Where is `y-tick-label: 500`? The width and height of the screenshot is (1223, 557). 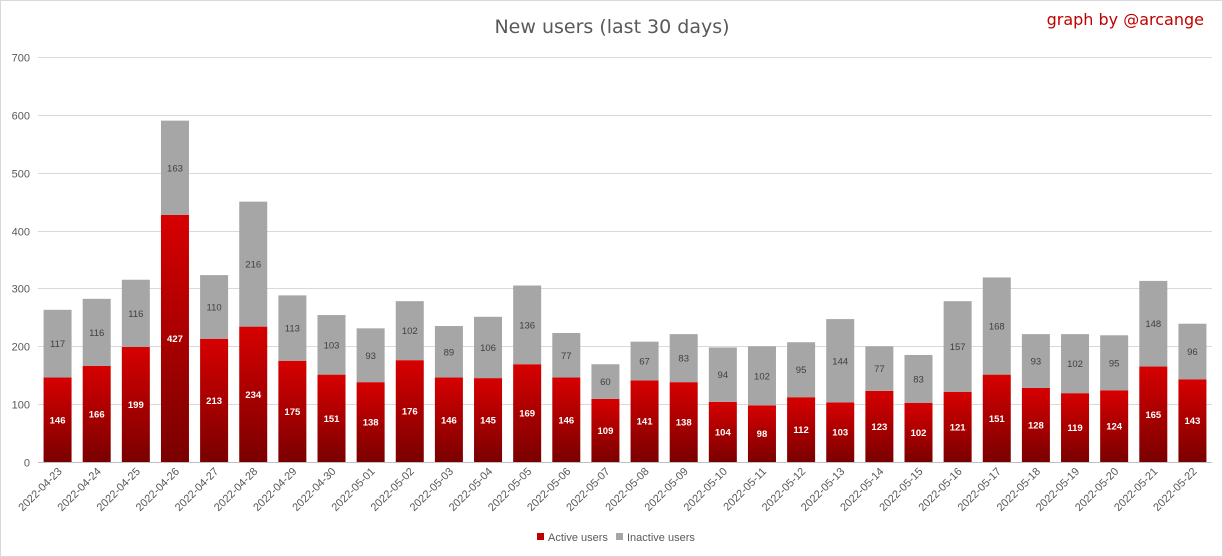
y-tick-label: 500 is located at coordinates (21, 175).